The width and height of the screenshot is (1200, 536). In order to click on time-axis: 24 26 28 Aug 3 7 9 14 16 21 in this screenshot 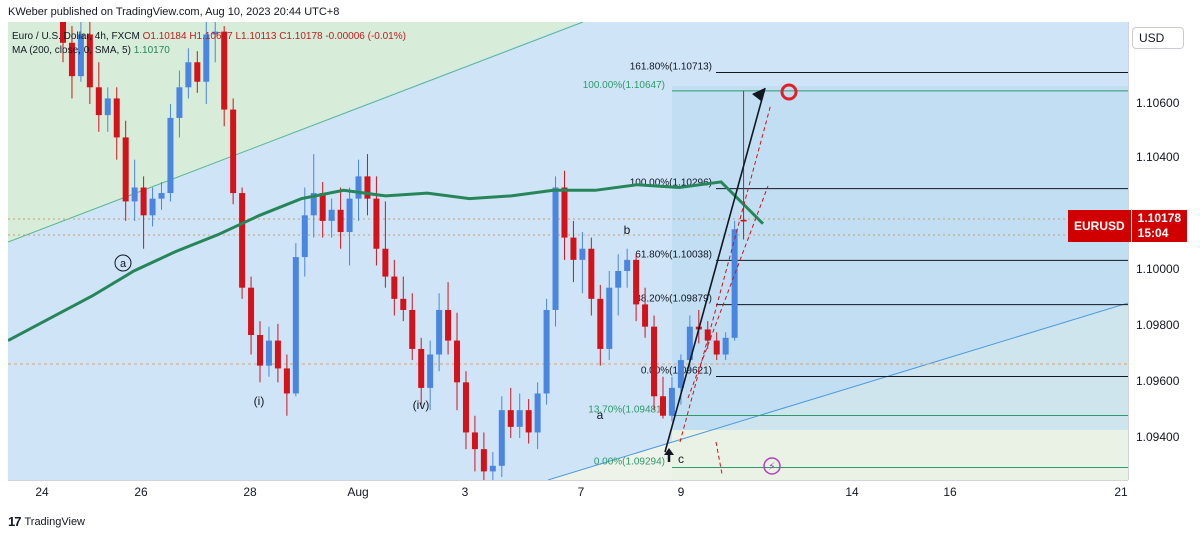, I will do `click(568, 491)`.